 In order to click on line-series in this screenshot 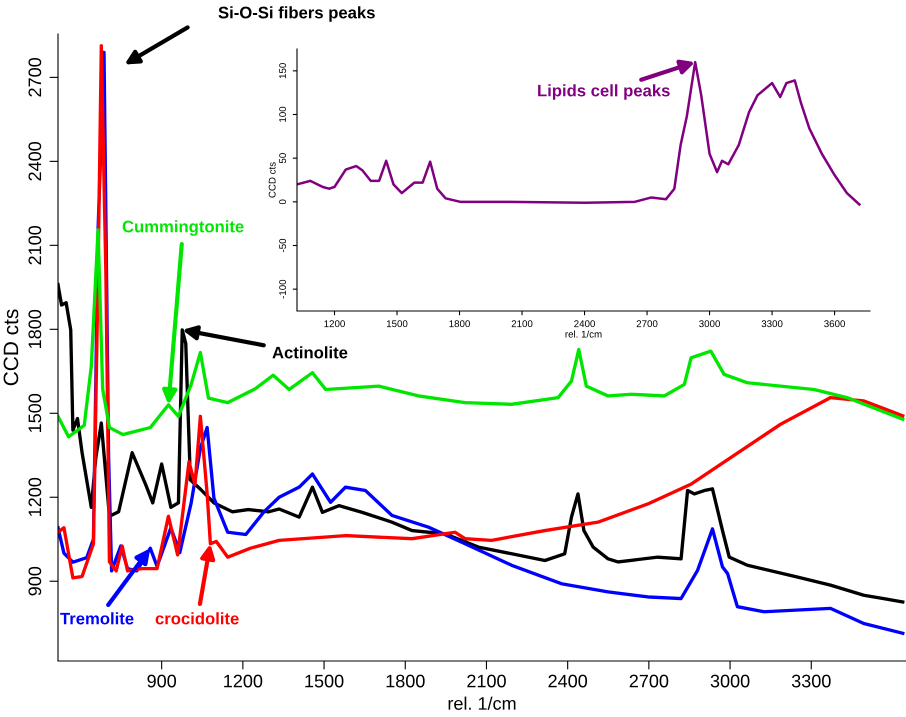, I will do `click(579, 133)`.